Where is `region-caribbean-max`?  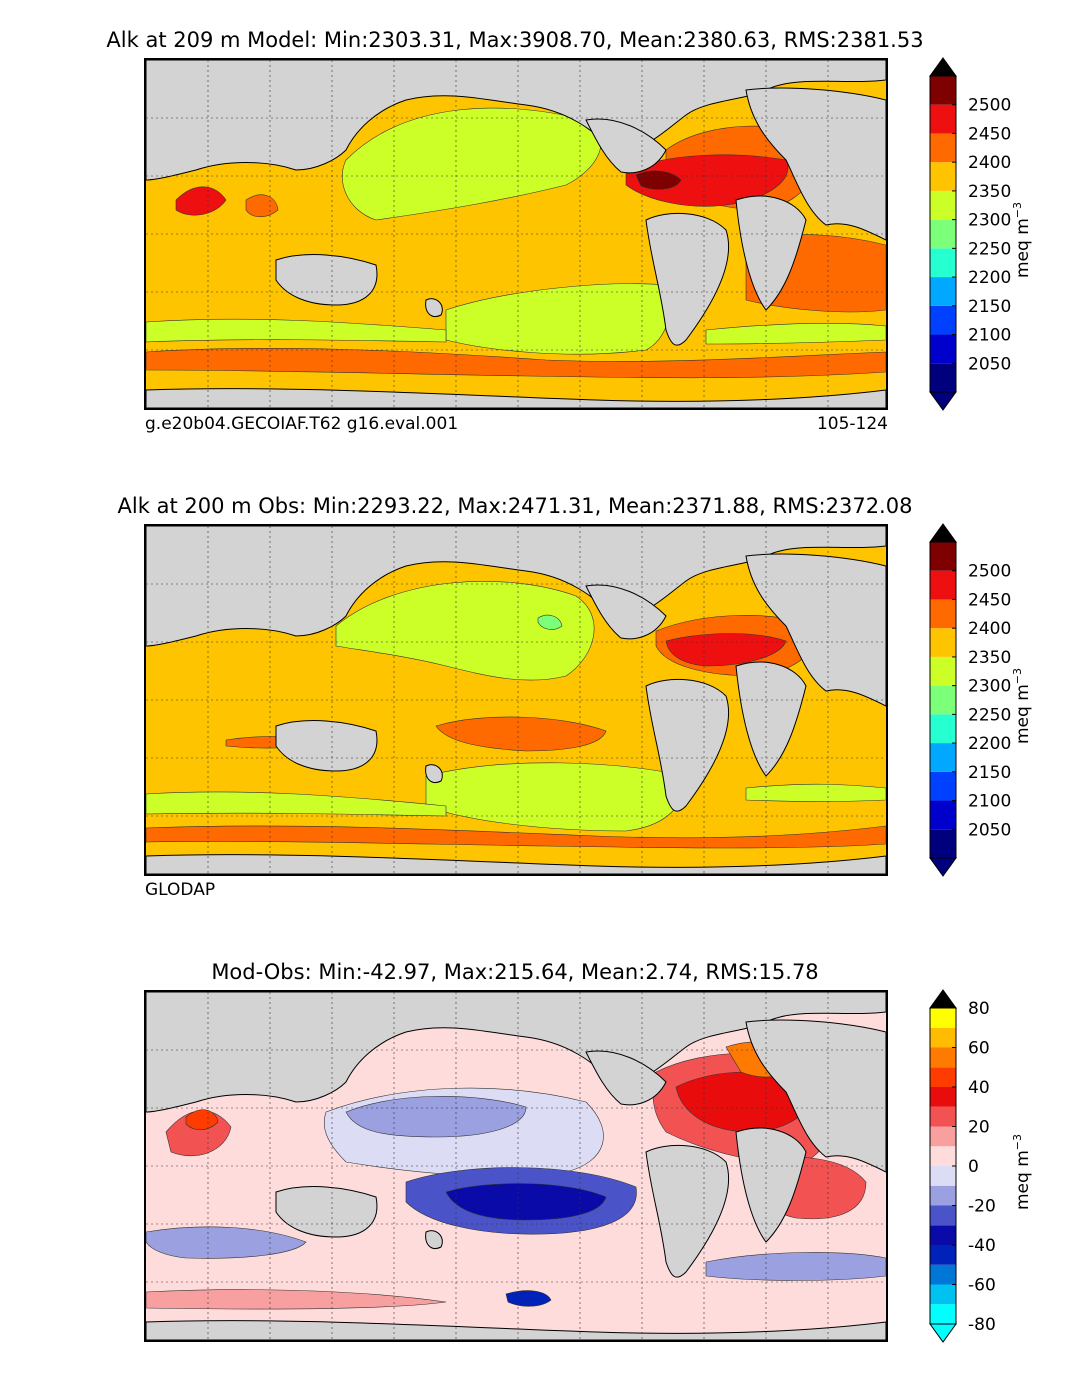 region-caribbean-max is located at coordinates (658, 180).